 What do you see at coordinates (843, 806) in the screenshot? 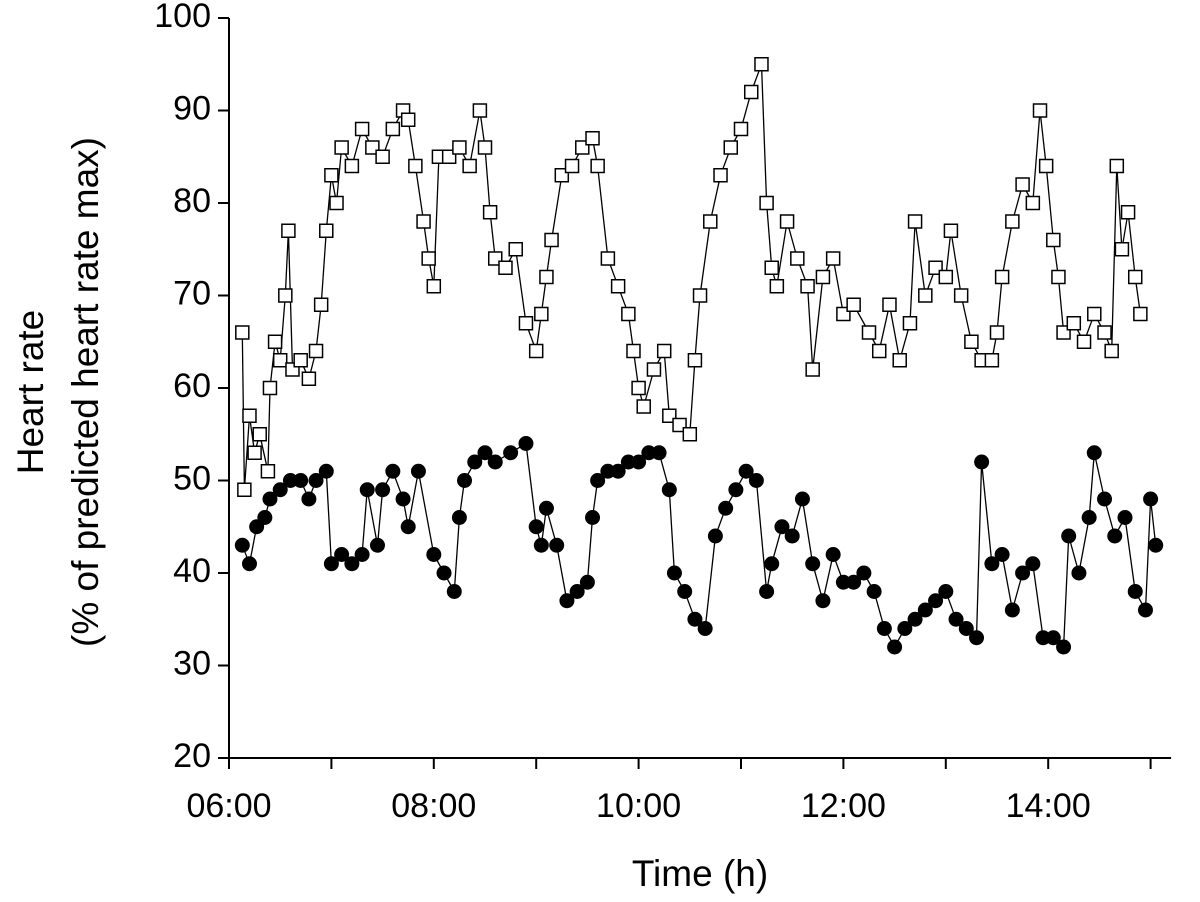
I see `x-tick-label: 12:00` at bounding box center [843, 806].